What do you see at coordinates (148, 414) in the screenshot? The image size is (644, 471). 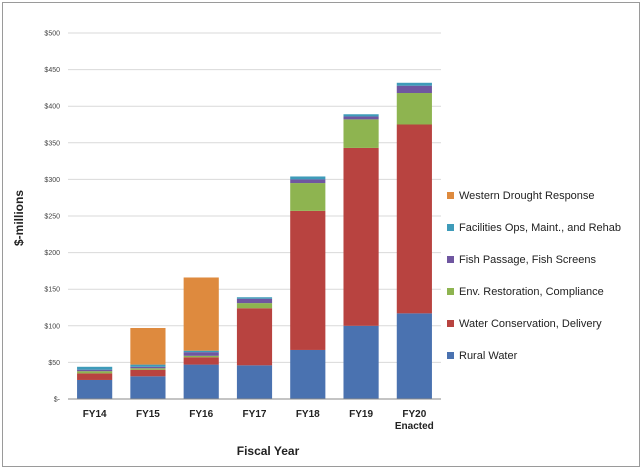 I see `x-tick-label: FY15` at bounding box center [148, 414].